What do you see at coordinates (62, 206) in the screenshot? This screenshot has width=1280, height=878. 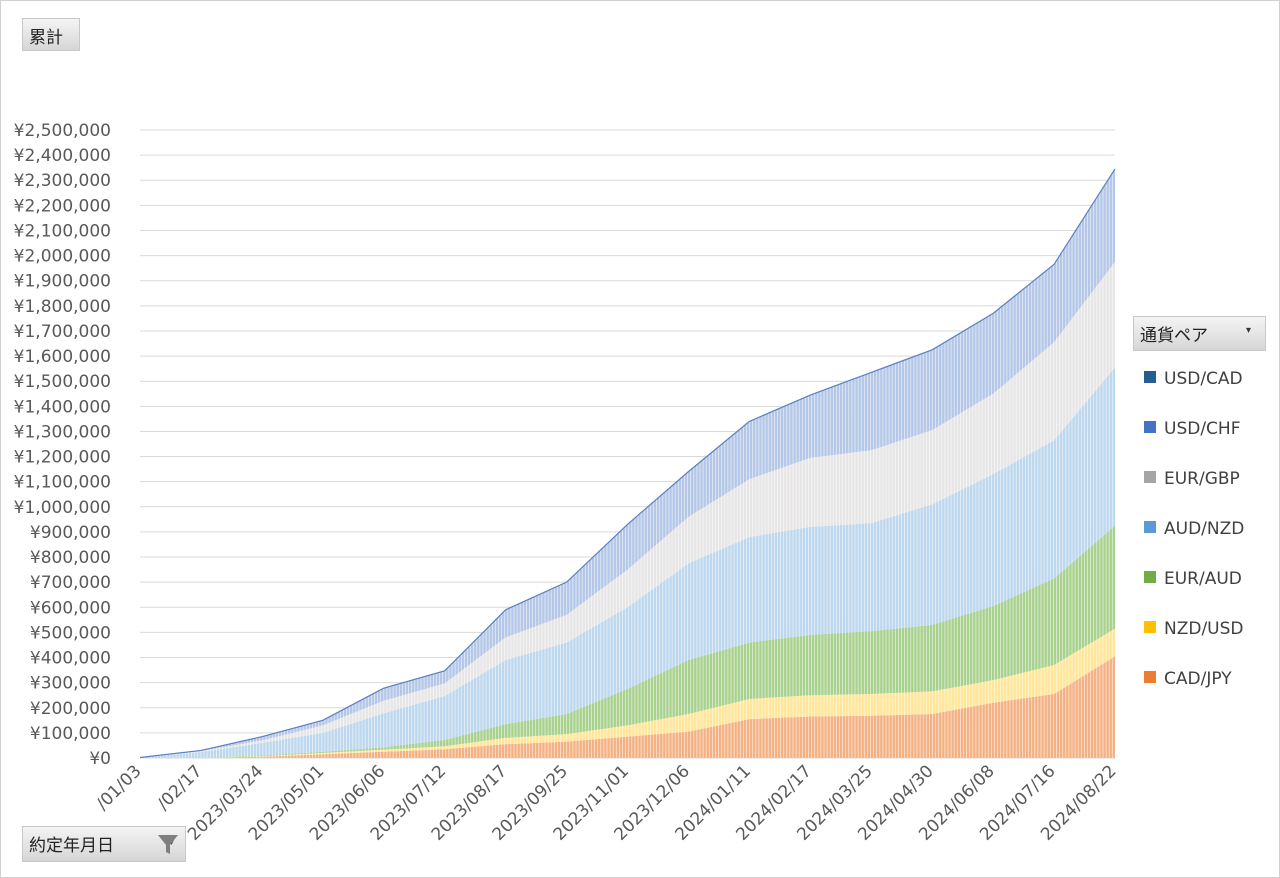 I see `y-tick-label: ¥2,200,000` at bounding box center [62, 206].